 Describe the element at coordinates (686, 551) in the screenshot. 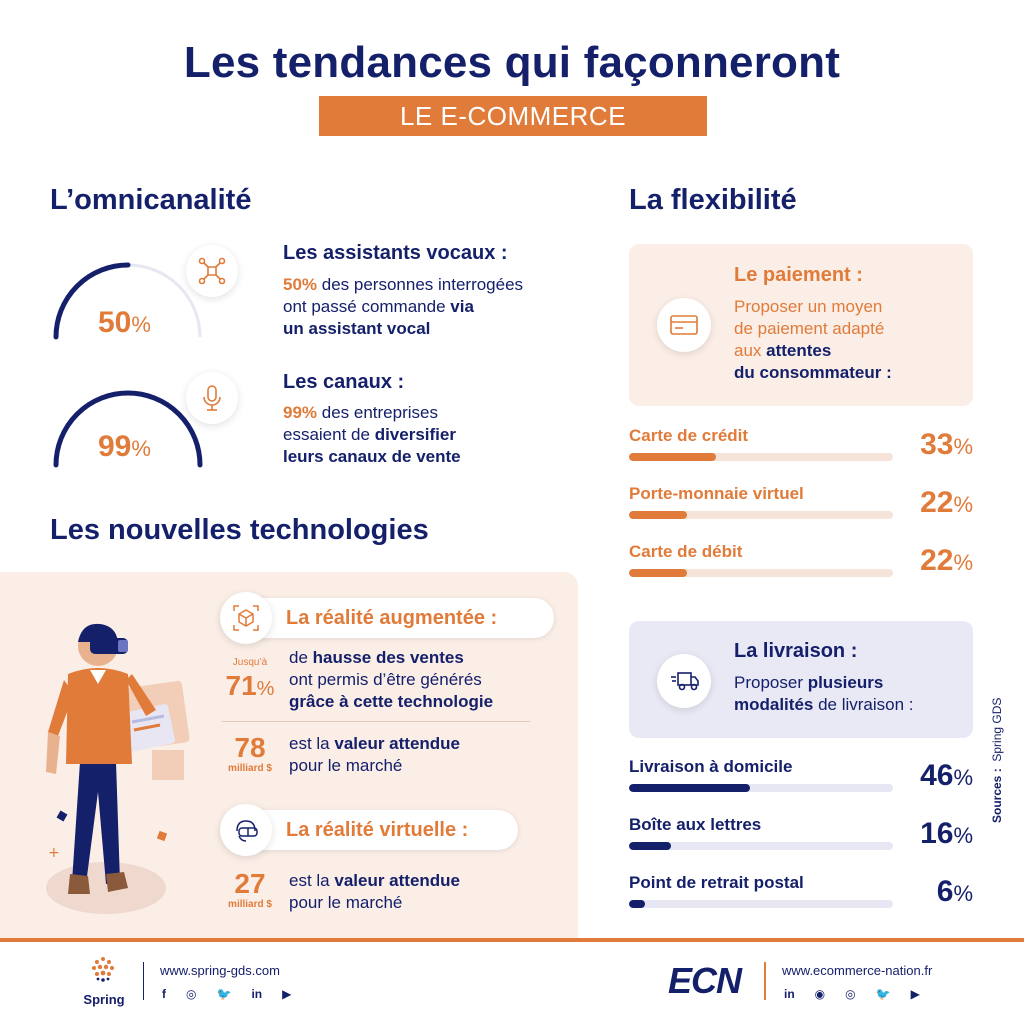

I see `payment-bar-label: Carte de débit` at that location.